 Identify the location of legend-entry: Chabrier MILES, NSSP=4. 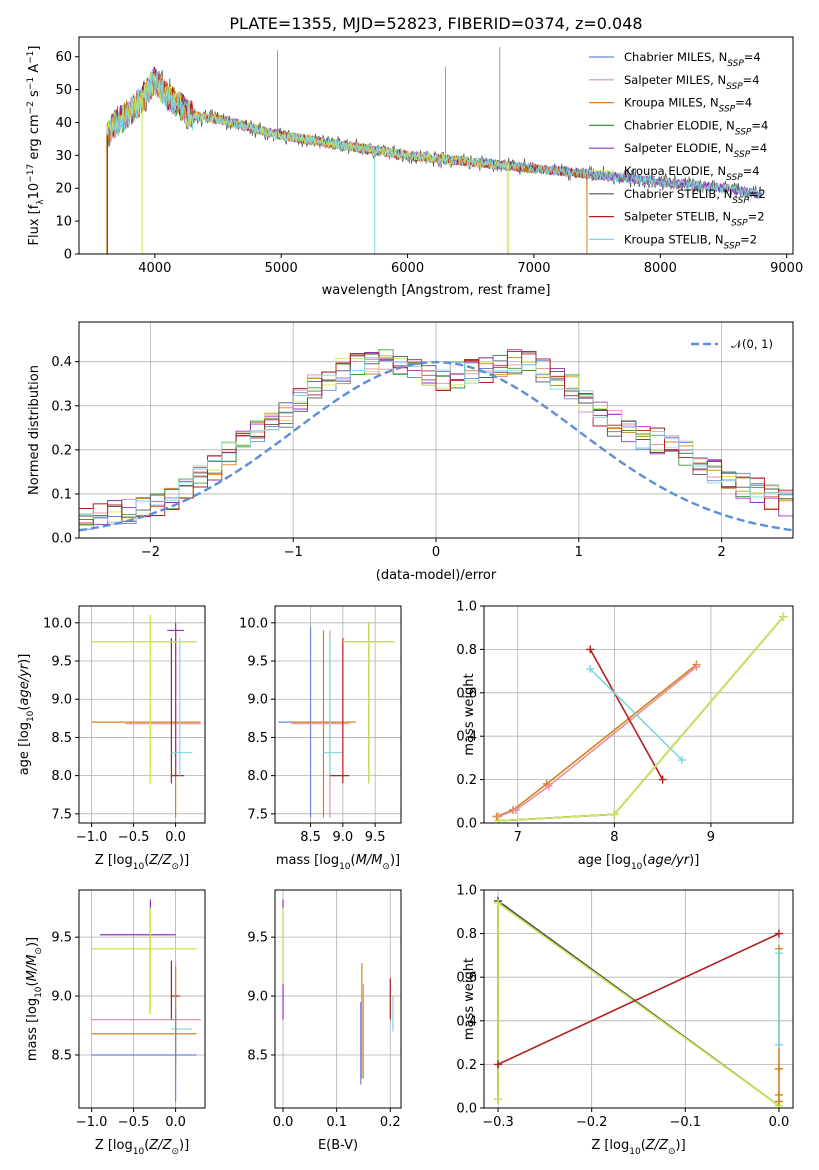
(692, 59).